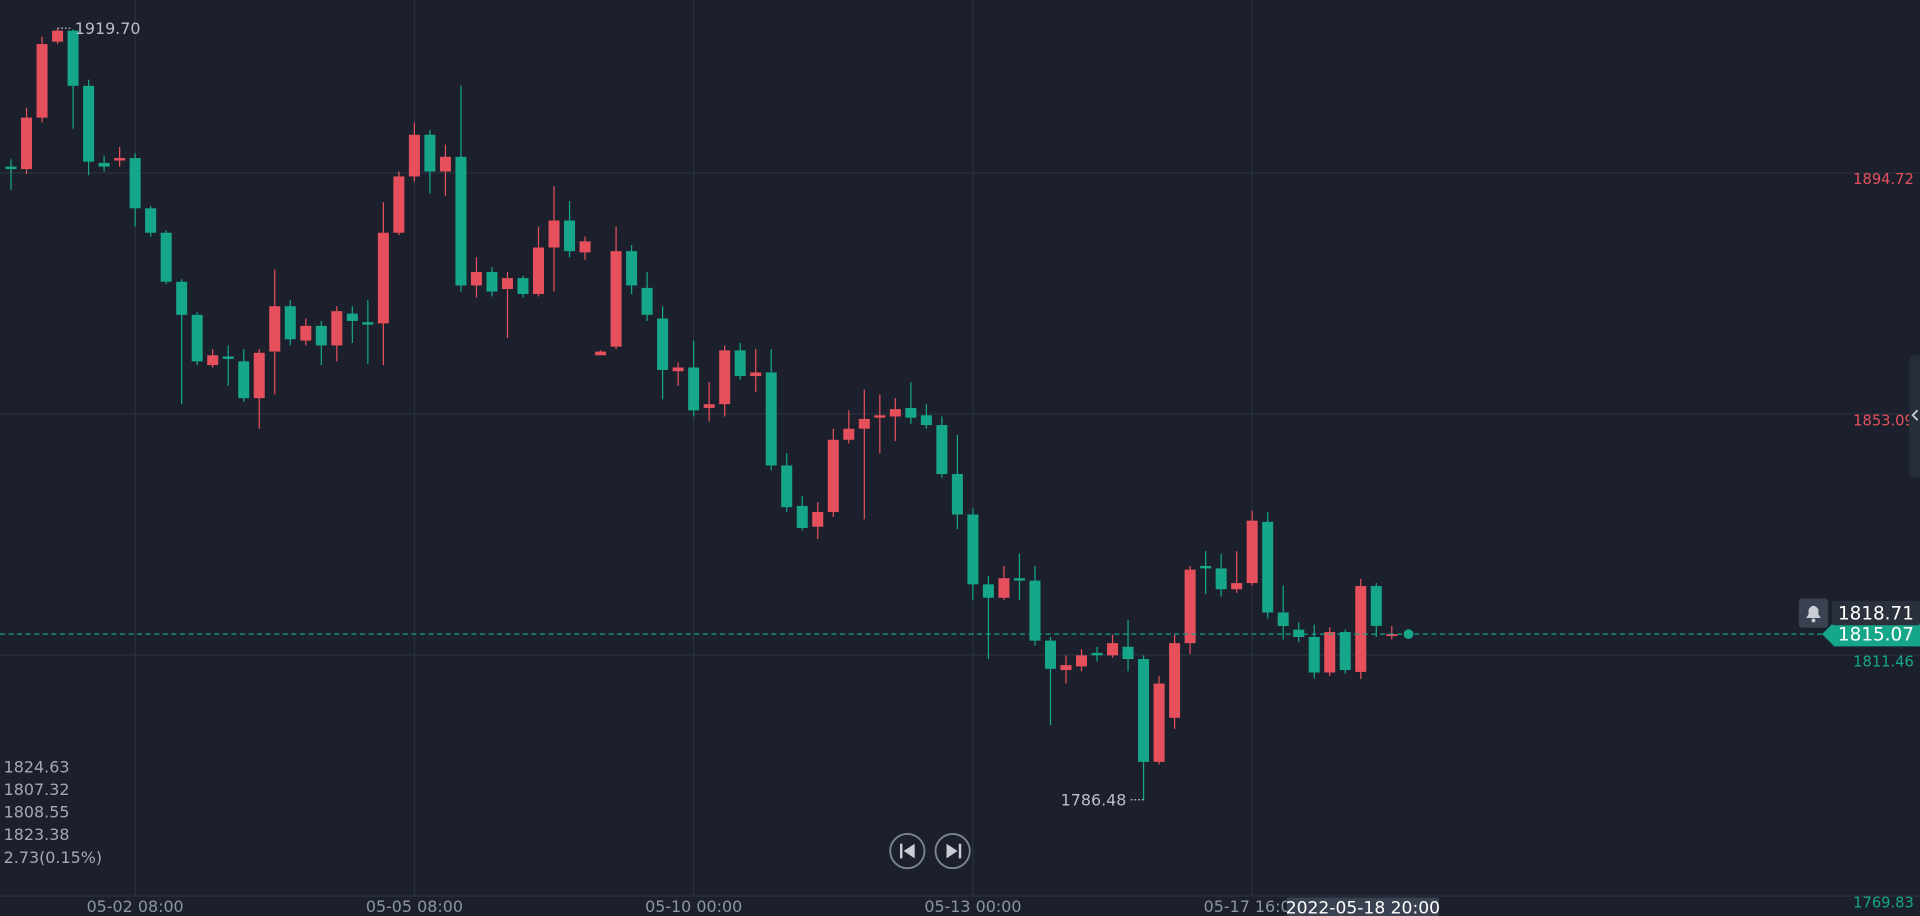 This screenshot has width=1920, height=916. What do you see at coordinates (37, 812) in the screenshot?
I see `info-value: 1808.55` at bounding box center [37, 812].